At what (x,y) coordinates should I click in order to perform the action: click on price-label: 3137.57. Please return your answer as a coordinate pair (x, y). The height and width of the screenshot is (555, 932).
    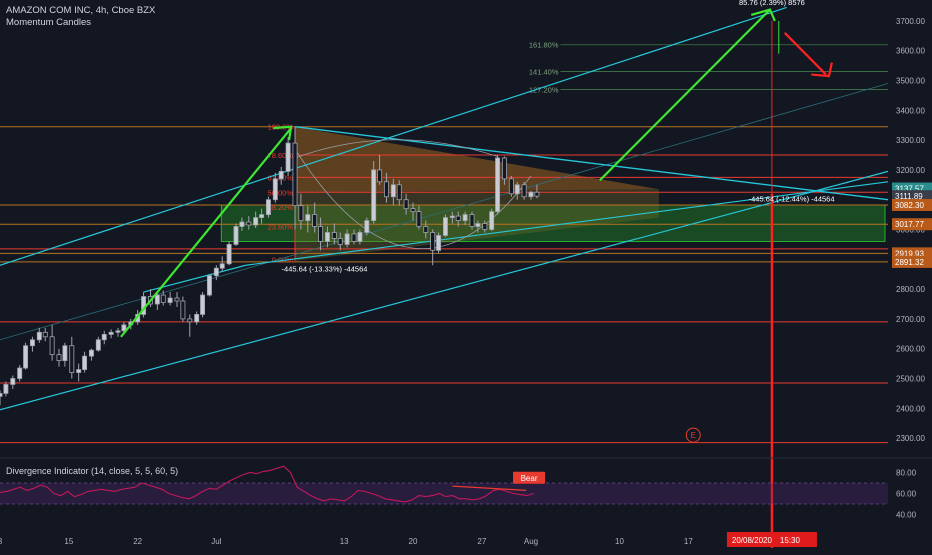
    Looking at the image, I should click on (909, 189).